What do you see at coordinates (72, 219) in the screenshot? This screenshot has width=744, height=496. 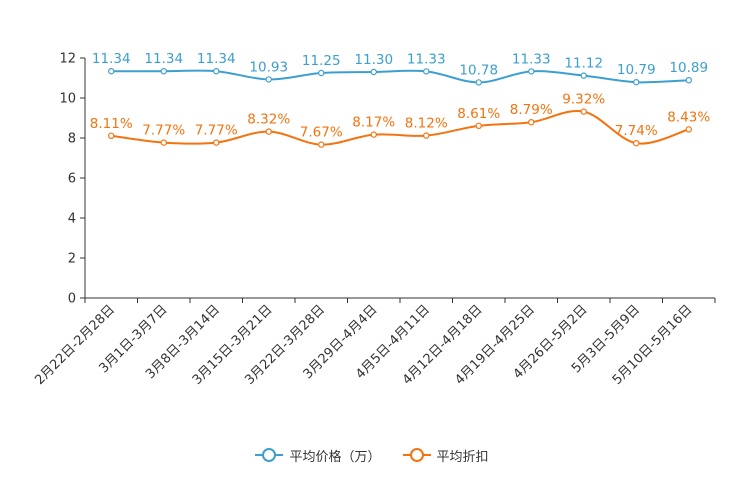 I see `y-tick-label: 4` at bounding box center [72, 219].